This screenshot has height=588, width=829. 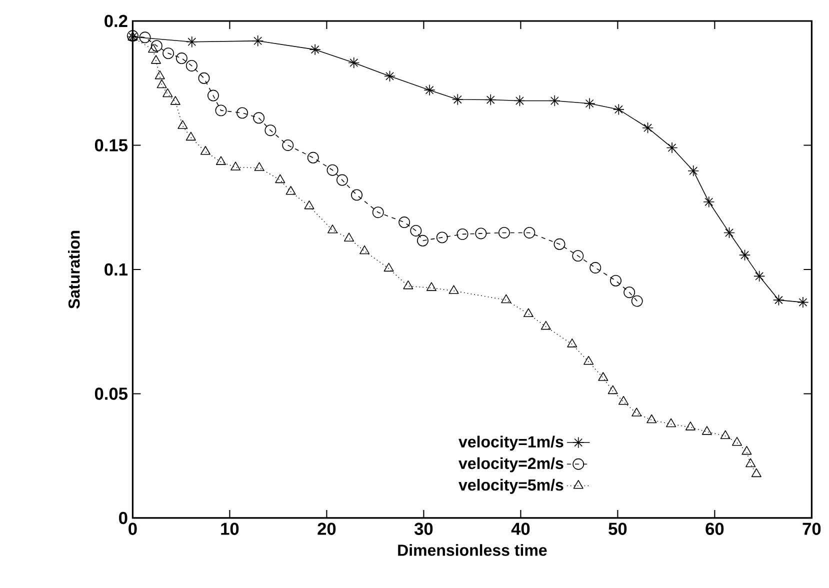 What do you see at coordinates (715, 528) in the screenshot?
I see `x-tick-label: 60` at bounding box center [715, 528].